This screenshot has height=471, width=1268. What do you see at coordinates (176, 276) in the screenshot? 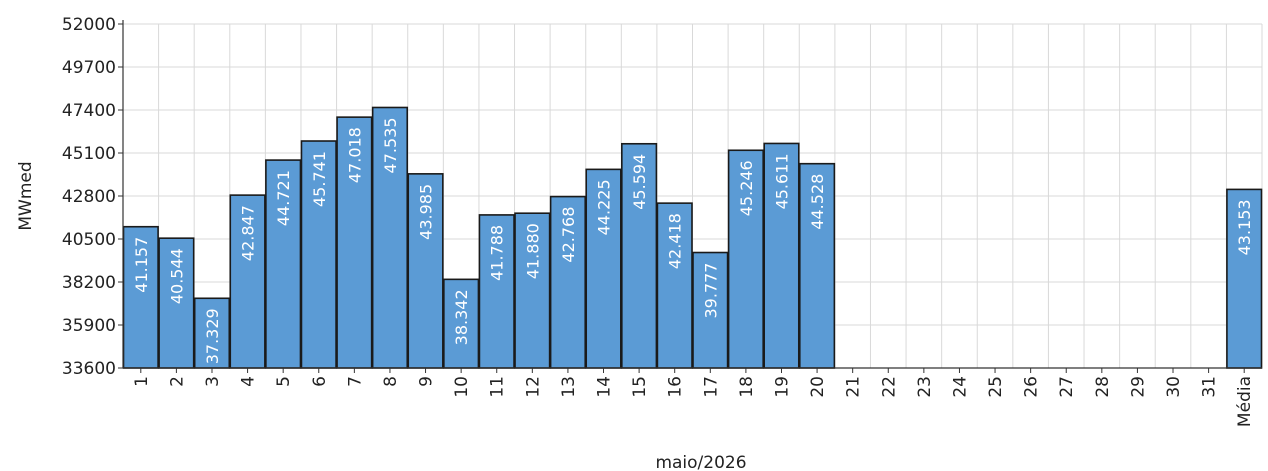
I see `data-label: 40.544` at bounding box center [176, 276].